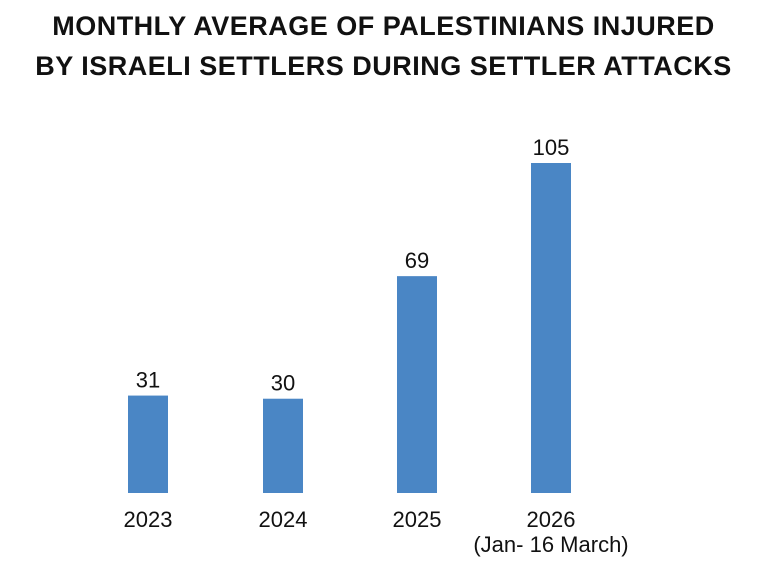 This screenshot has height=563, width=767. I want to click on bar-2023, so click(148, 444).